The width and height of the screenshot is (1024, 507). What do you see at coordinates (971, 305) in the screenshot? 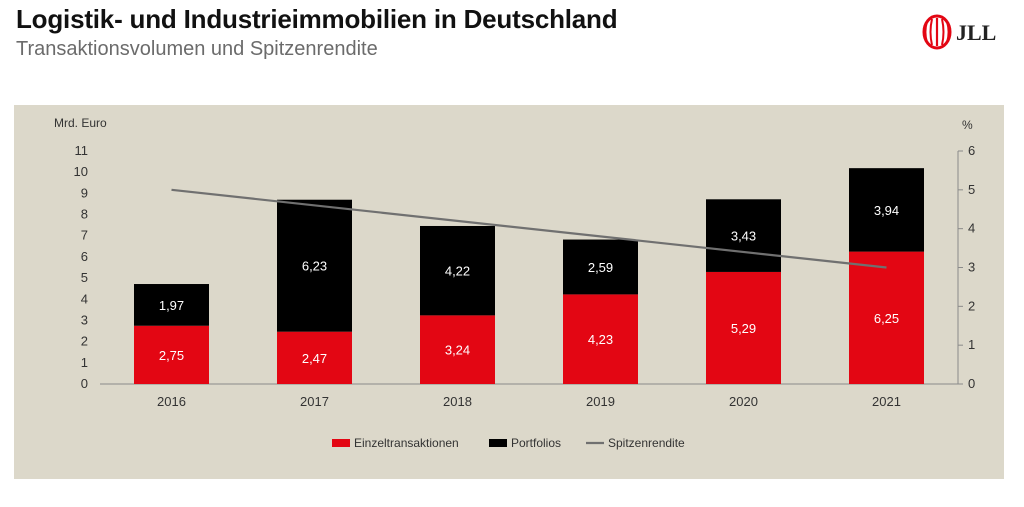
I see `y2-tick-label: 2` at bounding box center [971, 305].